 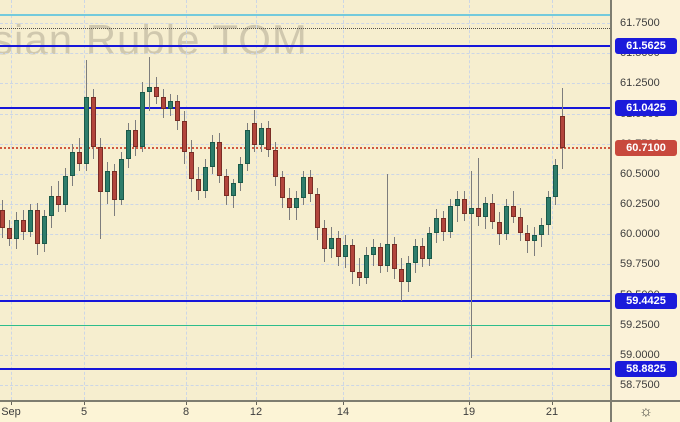 What do you see at coordinates (640, 173) in the screenshot?
I see `price-tick-label: 60.5000` at bounding box center [640, 173].